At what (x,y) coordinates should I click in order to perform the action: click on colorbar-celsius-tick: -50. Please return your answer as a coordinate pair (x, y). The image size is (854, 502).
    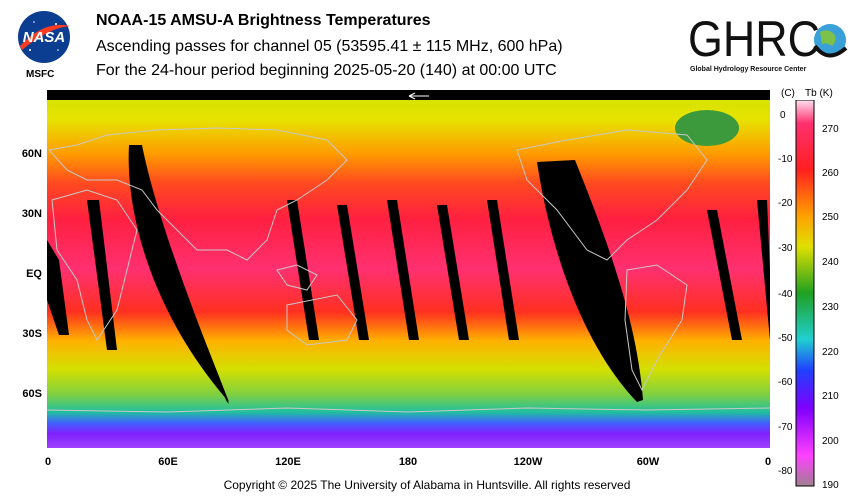
    Looking at the image, I should click on (785, 338).